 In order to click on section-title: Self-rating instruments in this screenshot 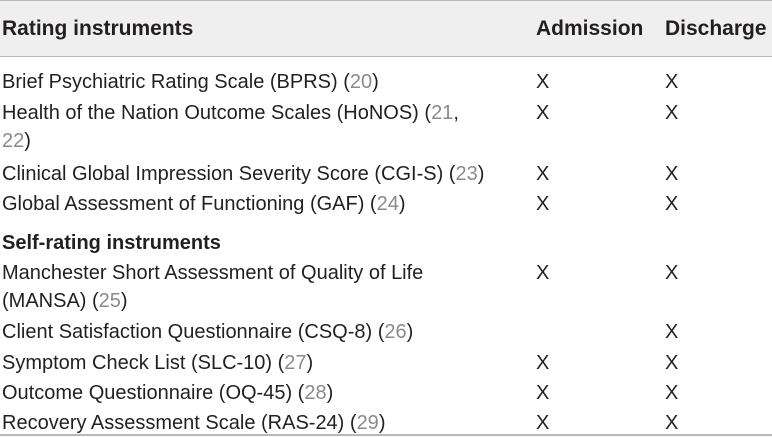, I will do `click(111, 243)`.